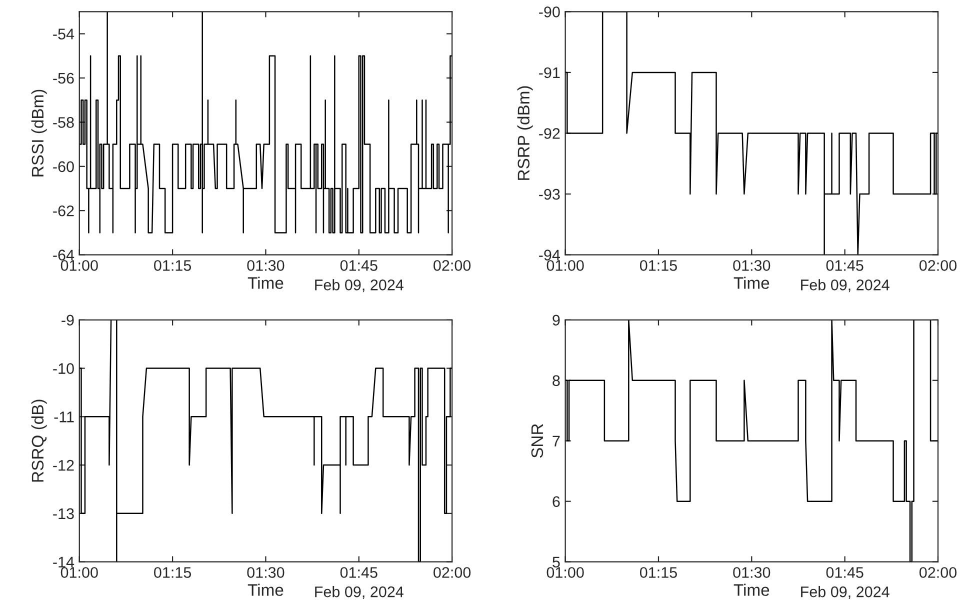  What do you see at coordinates (68, 320) in the screenshot?
I see `y-tick-label: -9` at bounding box center [68, 320].